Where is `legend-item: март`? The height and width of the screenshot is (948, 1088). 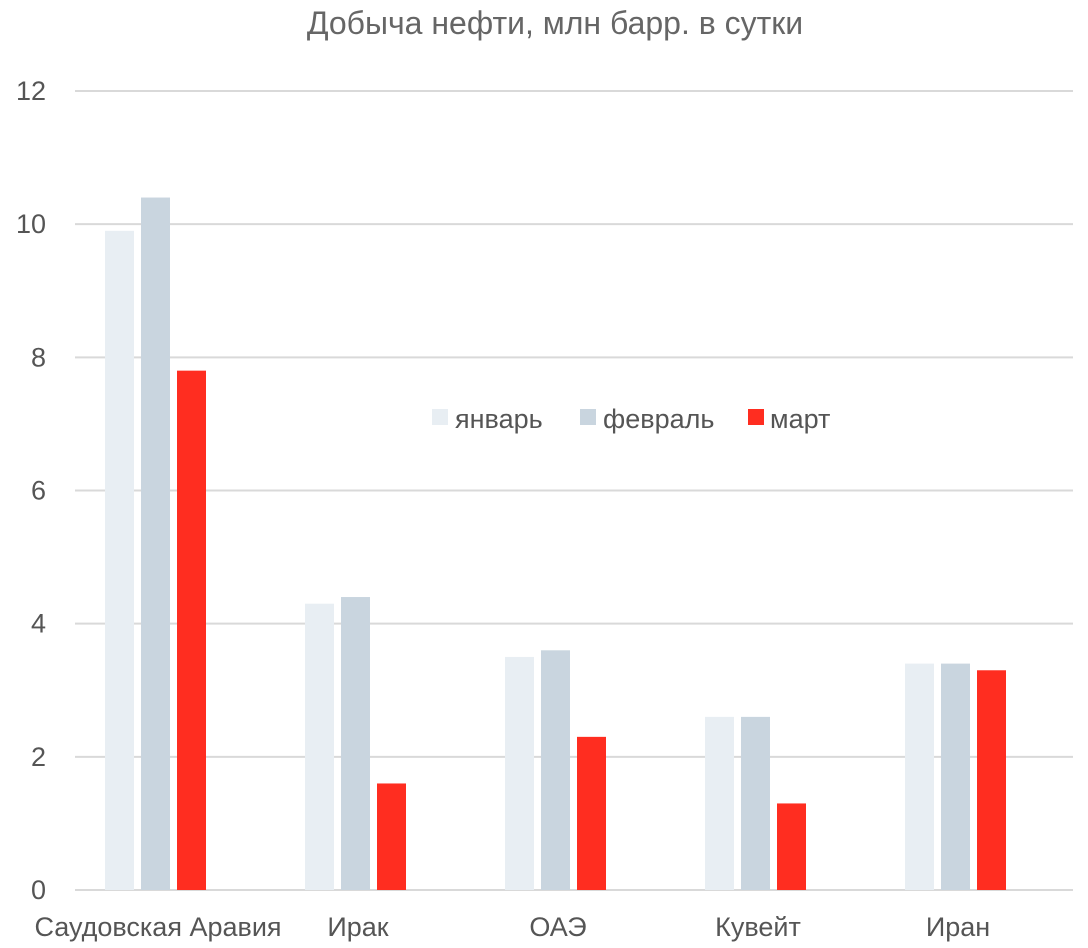
legend-item: март is located at coordinates (789, 419).